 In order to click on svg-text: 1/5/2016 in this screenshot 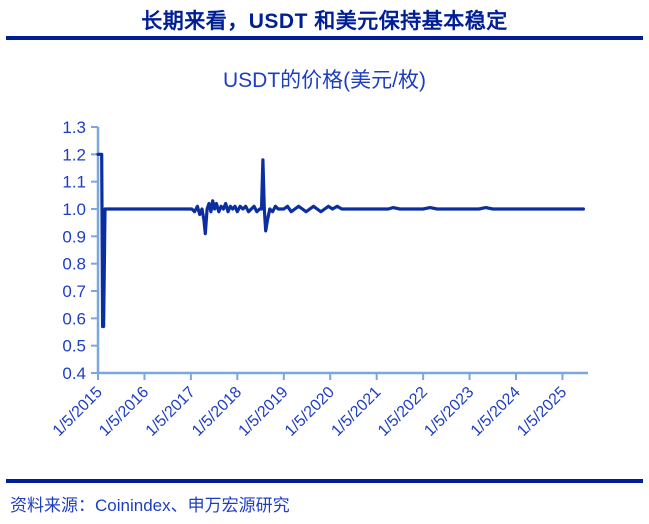, I will do `click(124, 412)`.